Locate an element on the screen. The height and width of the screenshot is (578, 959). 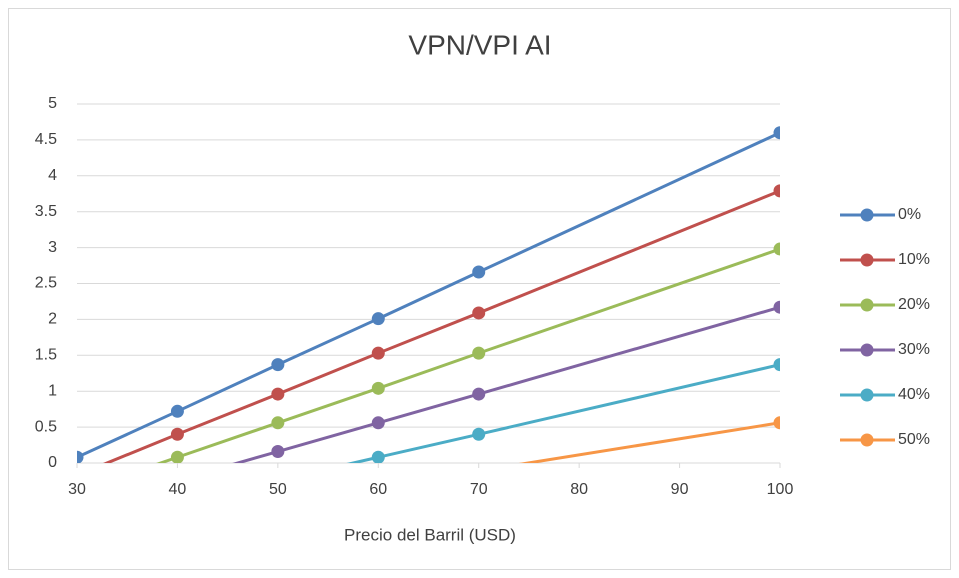
x-tick-label: 90 is located at coordinates (680, 489).